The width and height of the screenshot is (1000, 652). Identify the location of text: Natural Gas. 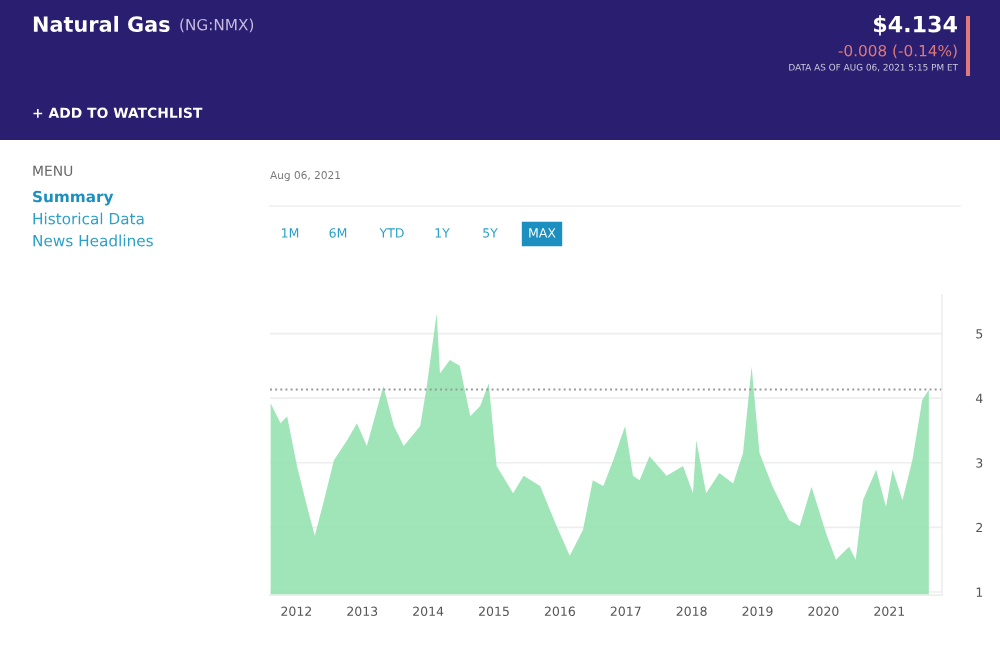
(101, 24).